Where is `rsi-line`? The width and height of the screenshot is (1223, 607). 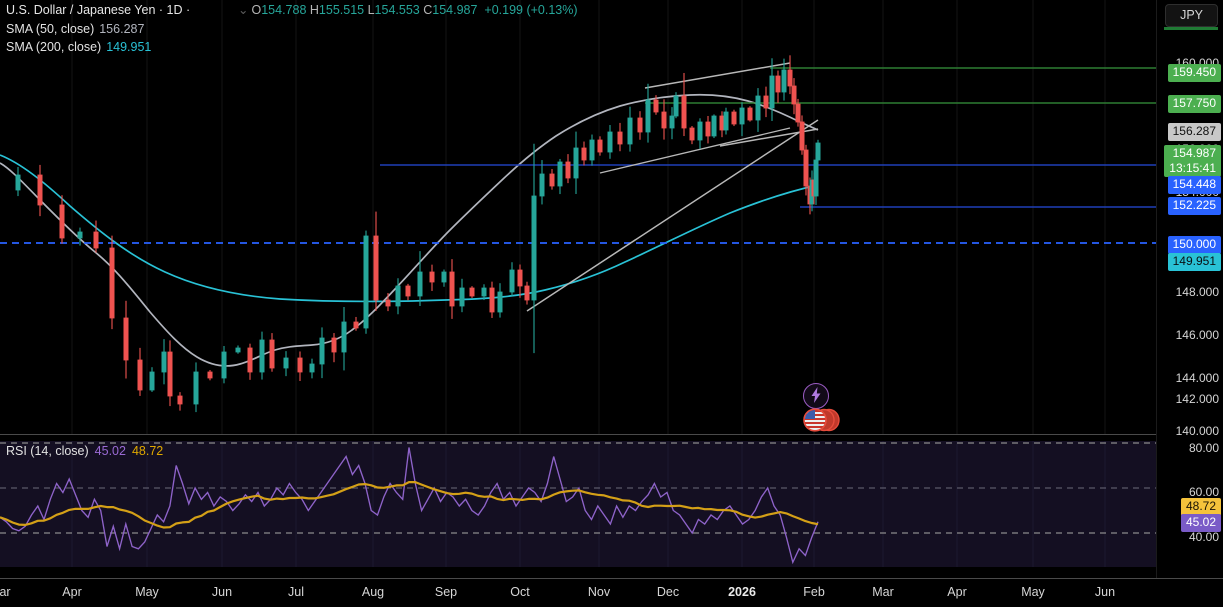 rsi-line is located at coordinates (409, 506).